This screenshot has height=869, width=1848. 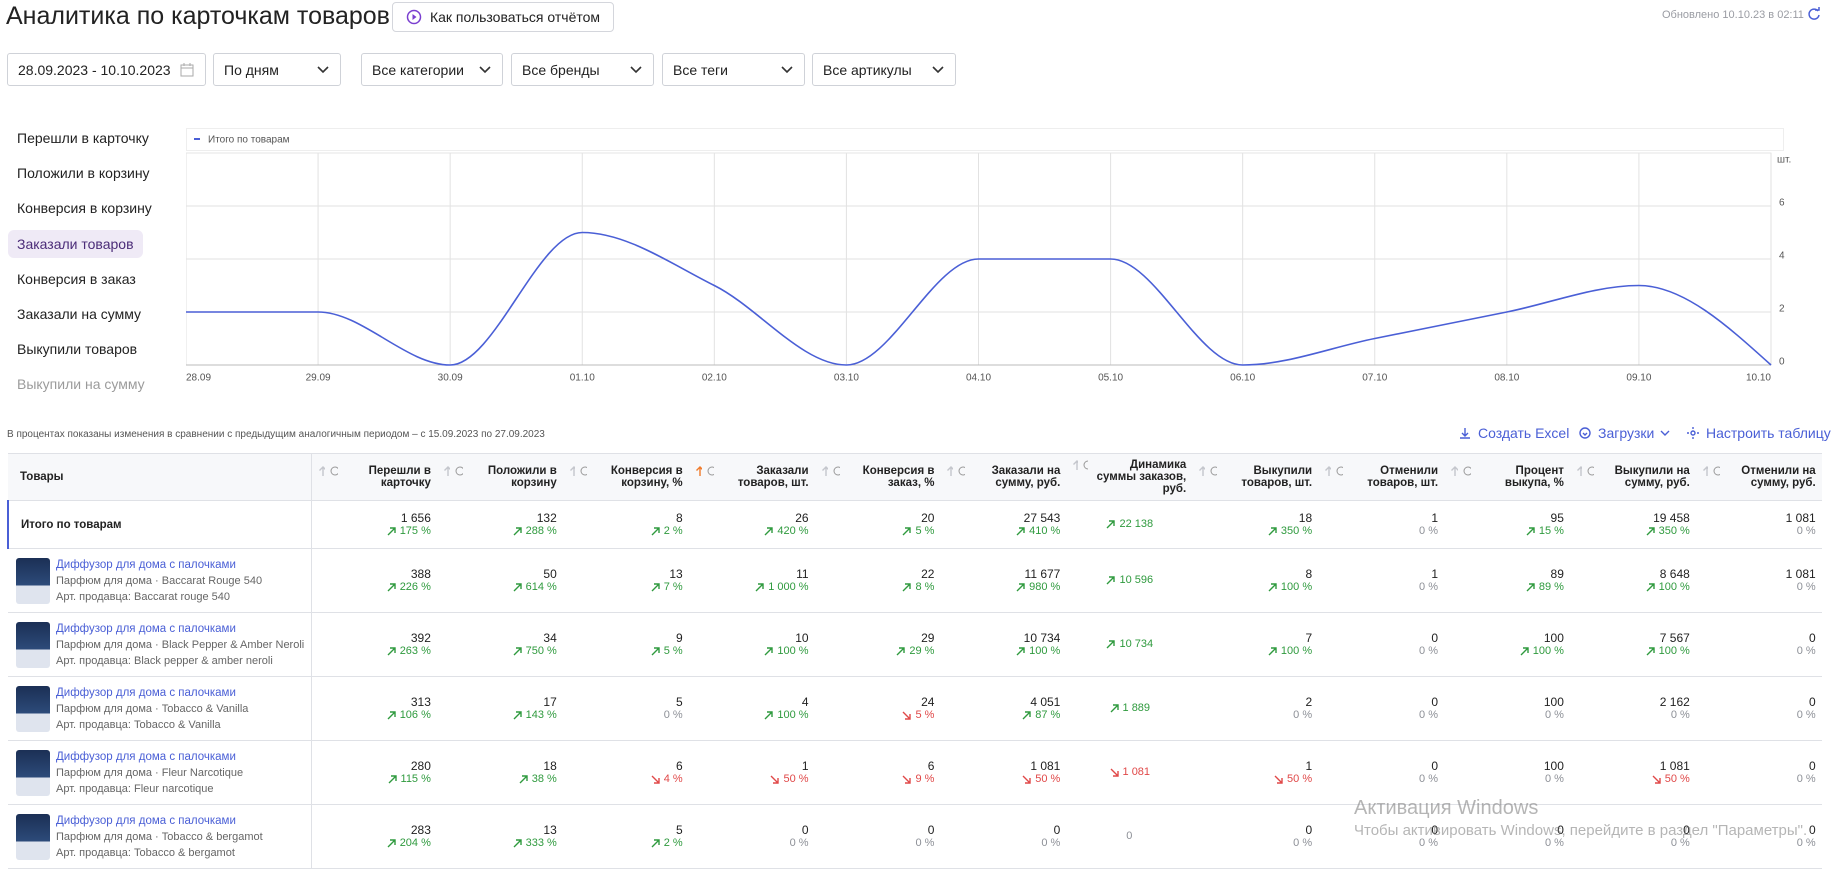 What do you see at coordinates (1465, 433) in the screenshot?
I see `action-icon-shape` at bounding box center [1465, 433].